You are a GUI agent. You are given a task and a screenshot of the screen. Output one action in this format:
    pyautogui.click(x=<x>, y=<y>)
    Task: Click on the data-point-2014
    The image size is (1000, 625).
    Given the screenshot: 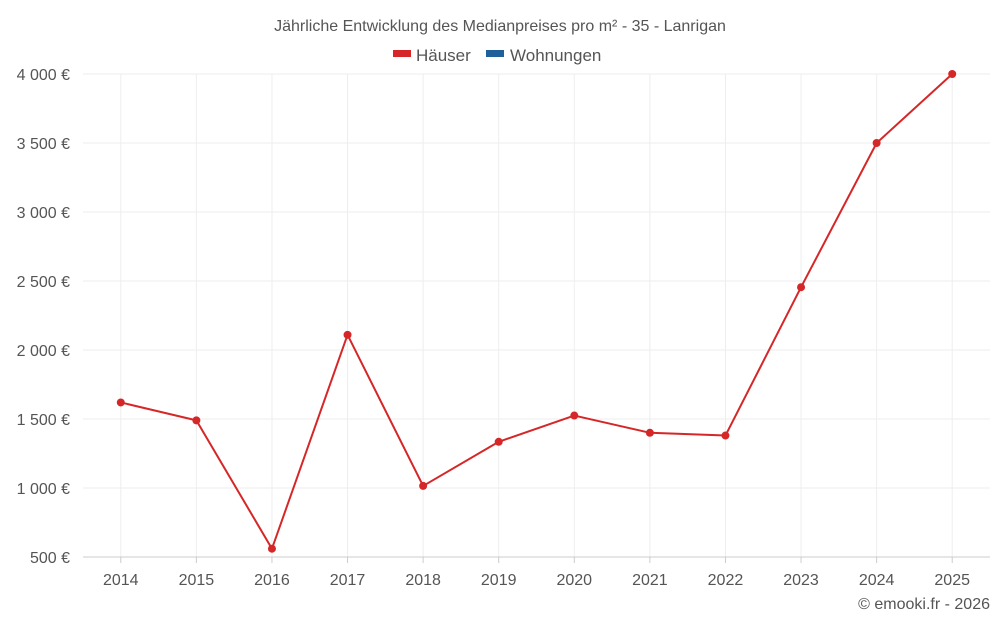 What is the action you would take?
    pyautogui.click(x=120, y=402)
    